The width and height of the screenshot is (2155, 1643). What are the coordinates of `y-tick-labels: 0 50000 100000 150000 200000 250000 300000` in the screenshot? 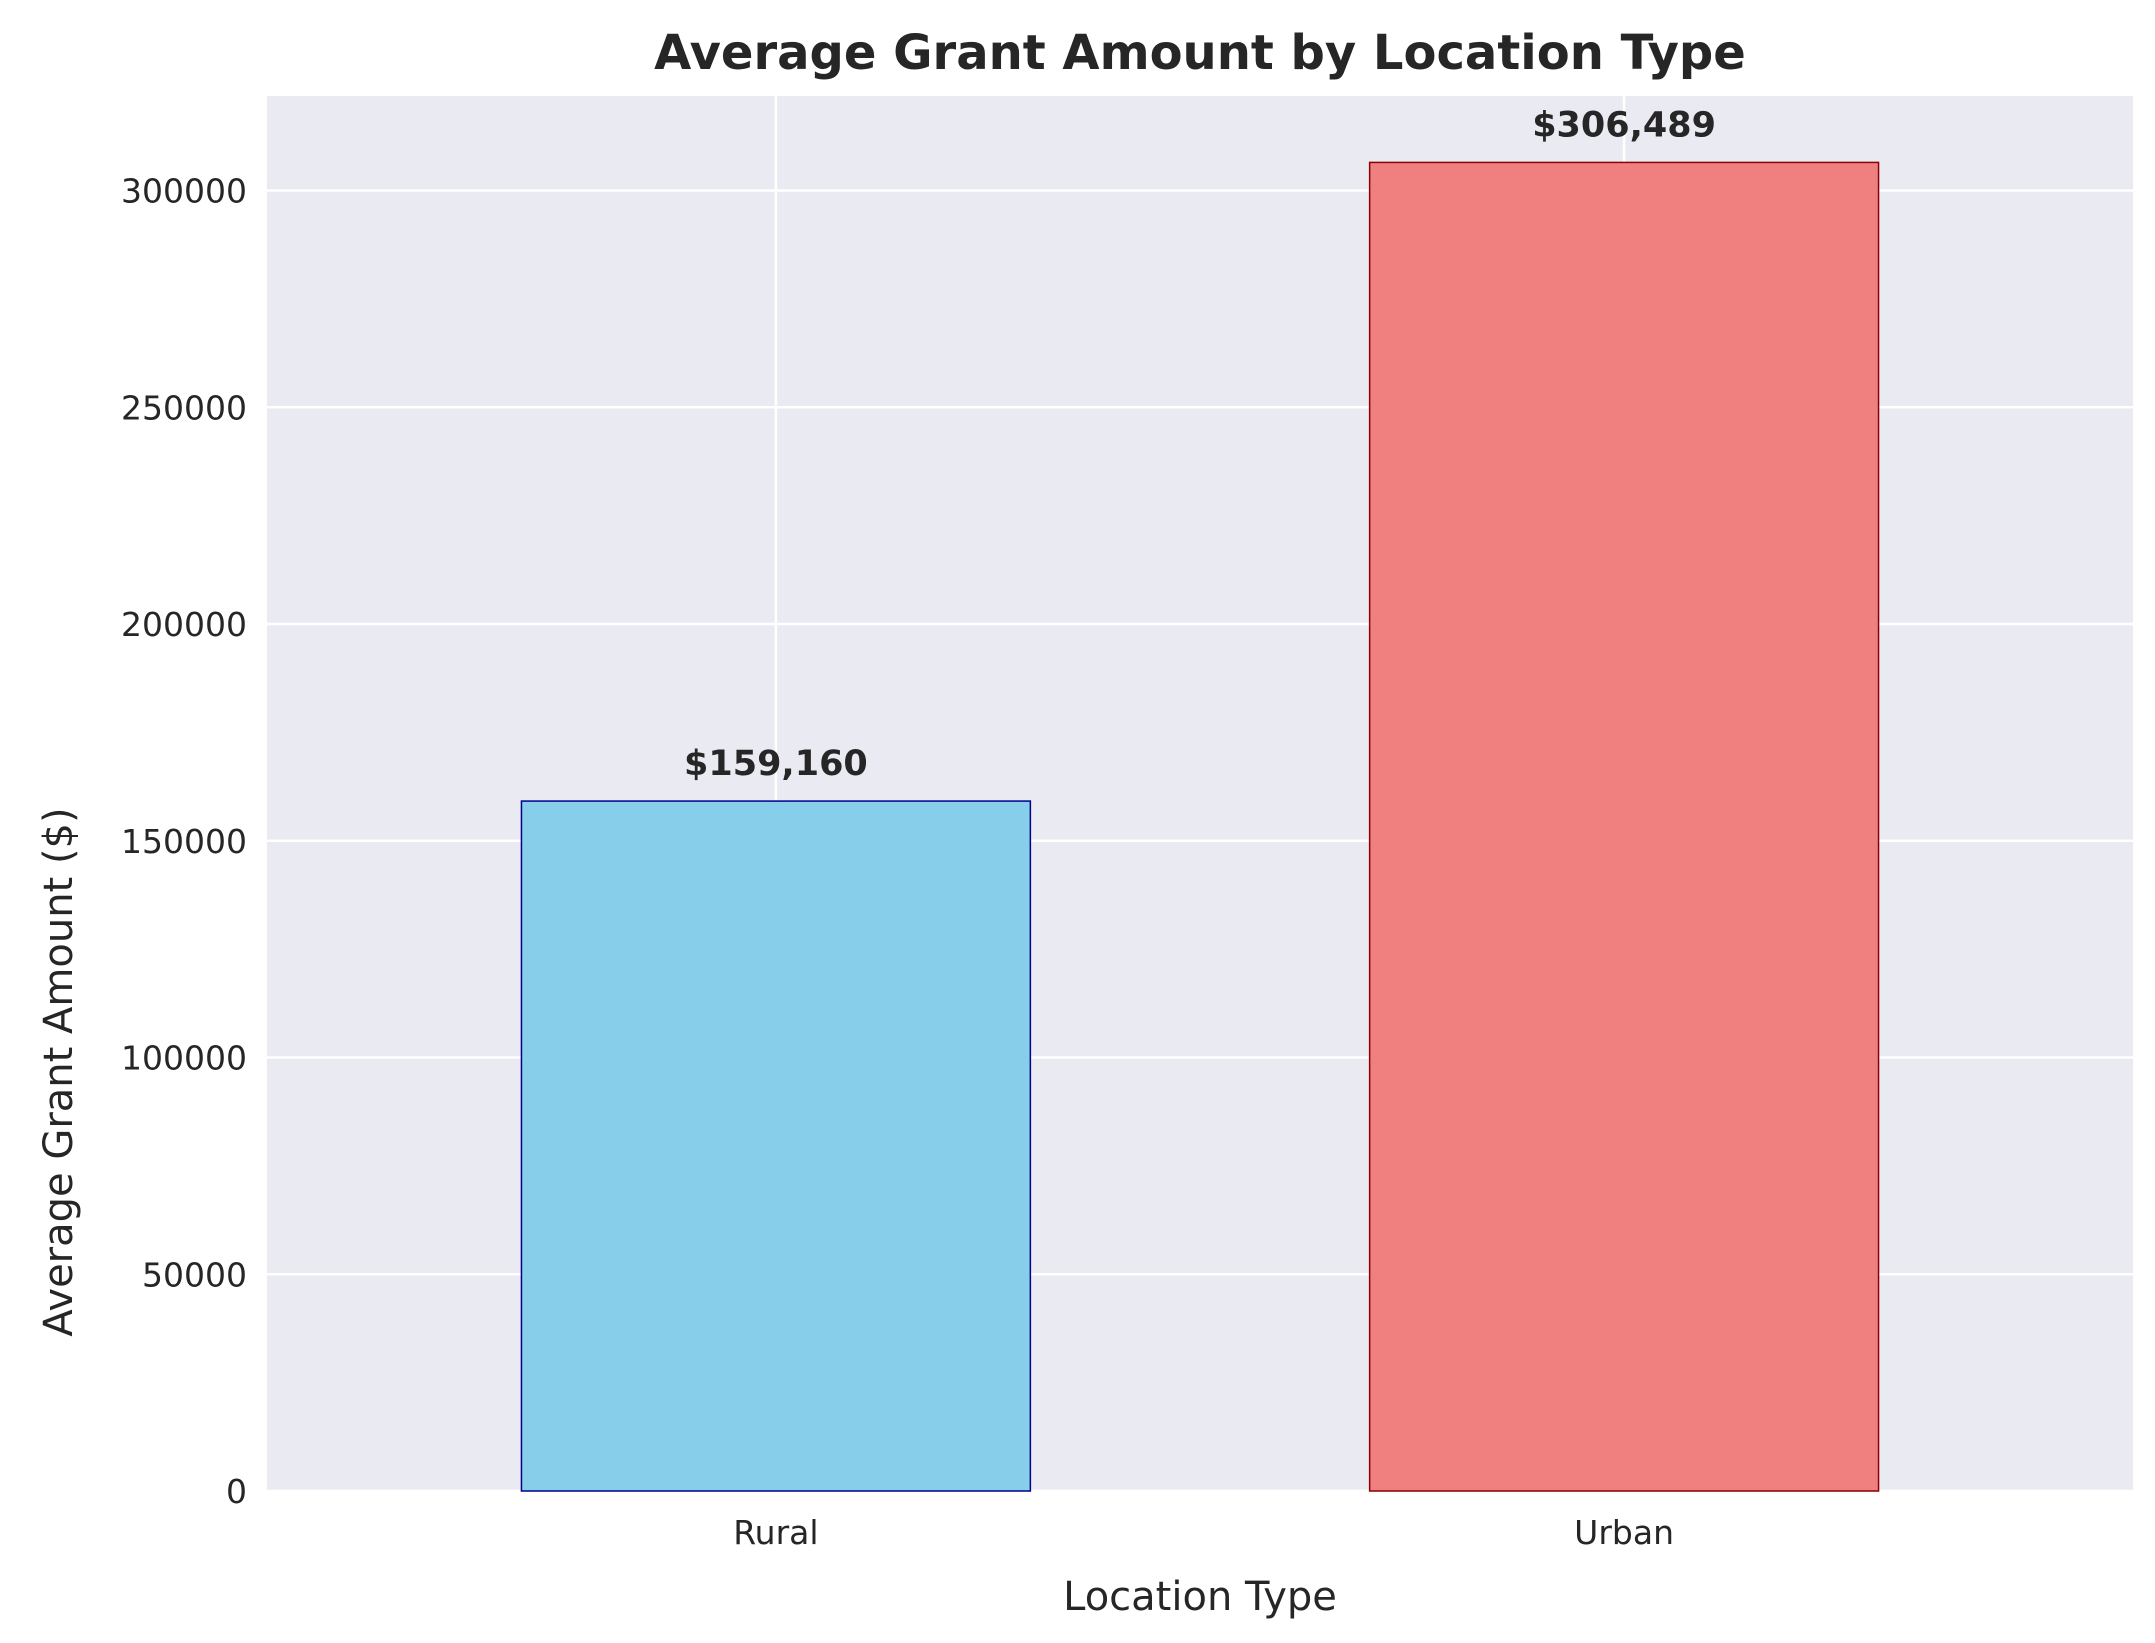 It's located at (184, 841).